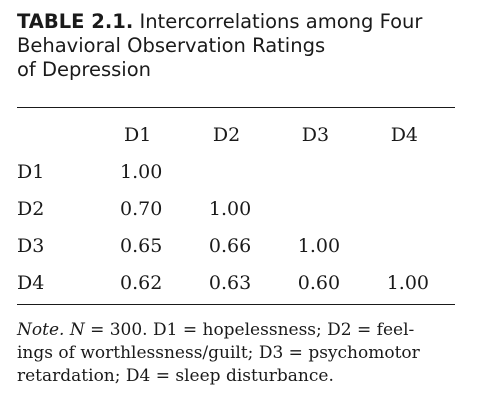 This screenshot has width=485, height=405. I want to click on table-row: D3 0.65 0.66 1.00, so click(236, 245).